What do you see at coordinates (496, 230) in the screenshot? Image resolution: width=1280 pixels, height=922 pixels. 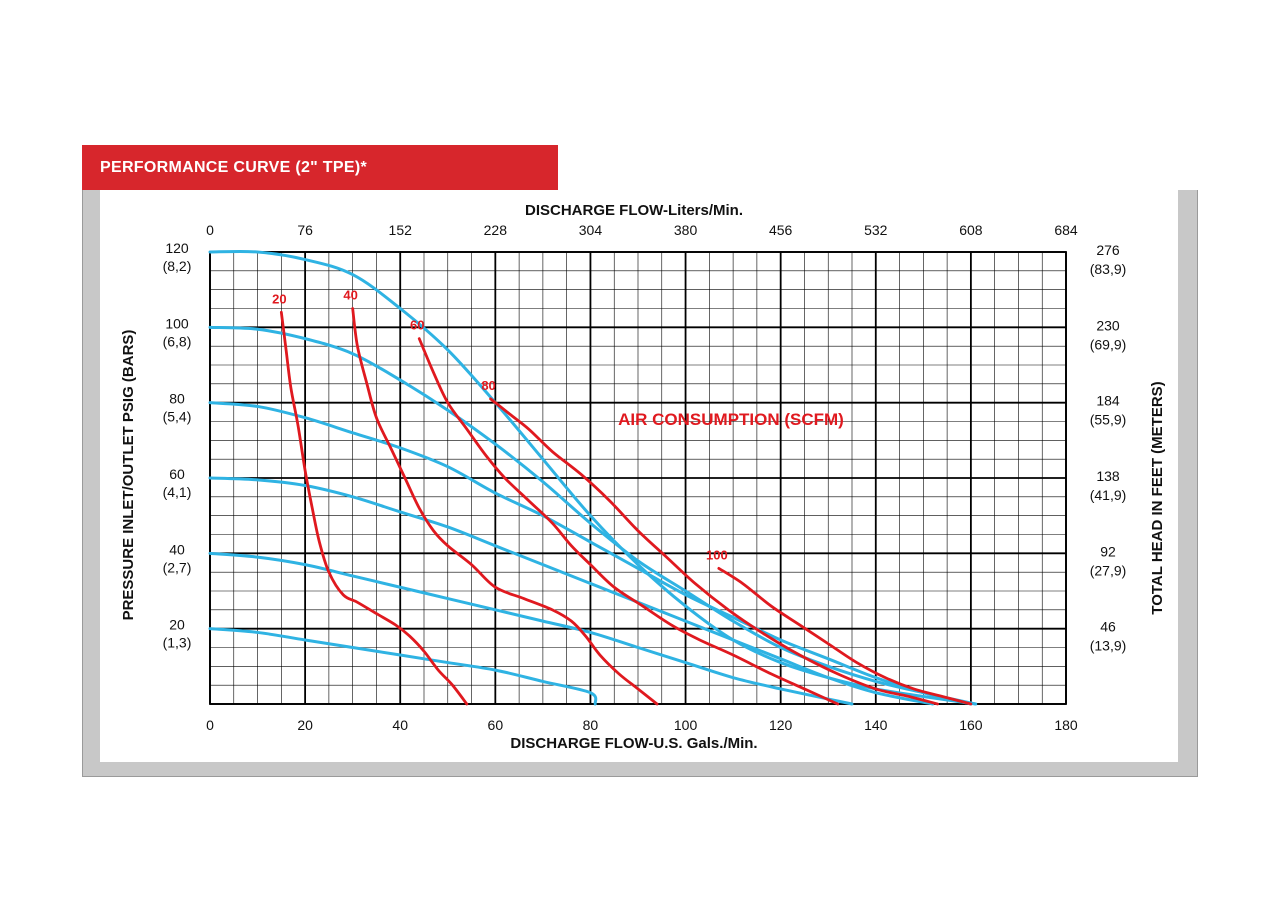 I see `x2-tick-label: 228` at bounding box center [496, 230].